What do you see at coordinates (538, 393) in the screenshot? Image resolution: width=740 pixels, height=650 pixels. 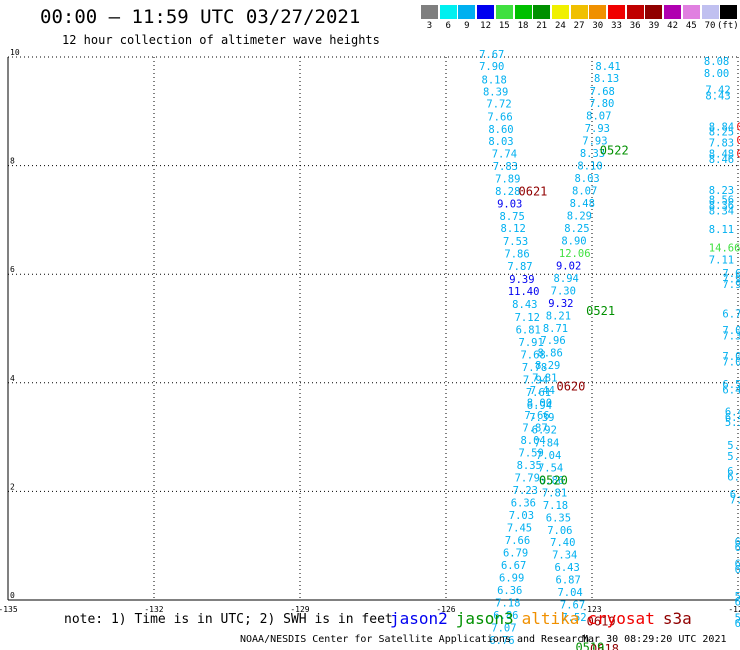 I see `wave-height-value: 7.61` at bounding box center [538, 393].